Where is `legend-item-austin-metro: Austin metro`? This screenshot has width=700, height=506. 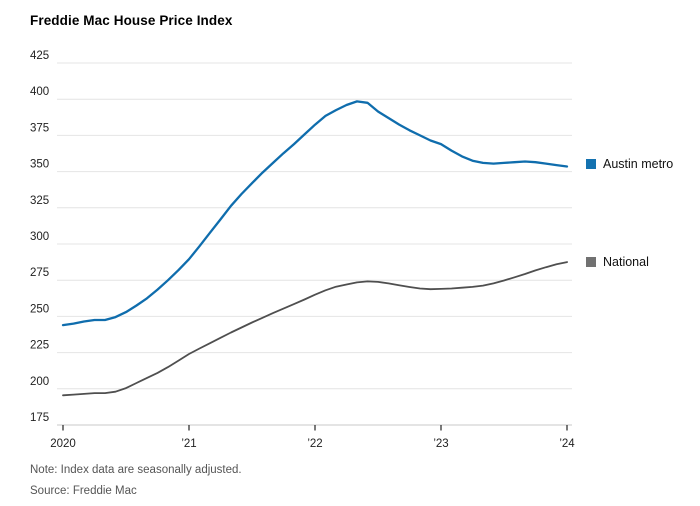 legend-item-austin-metro: Austin metro is located at coordinates (629, 164).